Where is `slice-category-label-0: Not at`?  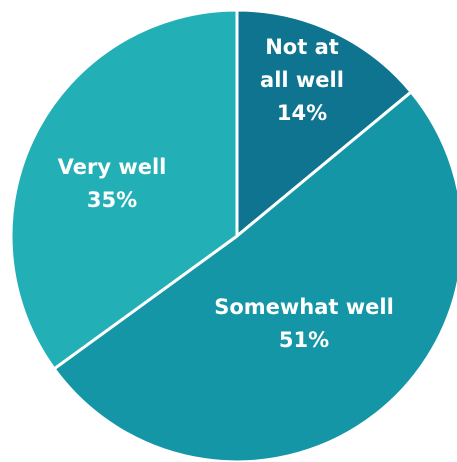 slice-category-label-0: Not at is located at coordinates (302, 47).